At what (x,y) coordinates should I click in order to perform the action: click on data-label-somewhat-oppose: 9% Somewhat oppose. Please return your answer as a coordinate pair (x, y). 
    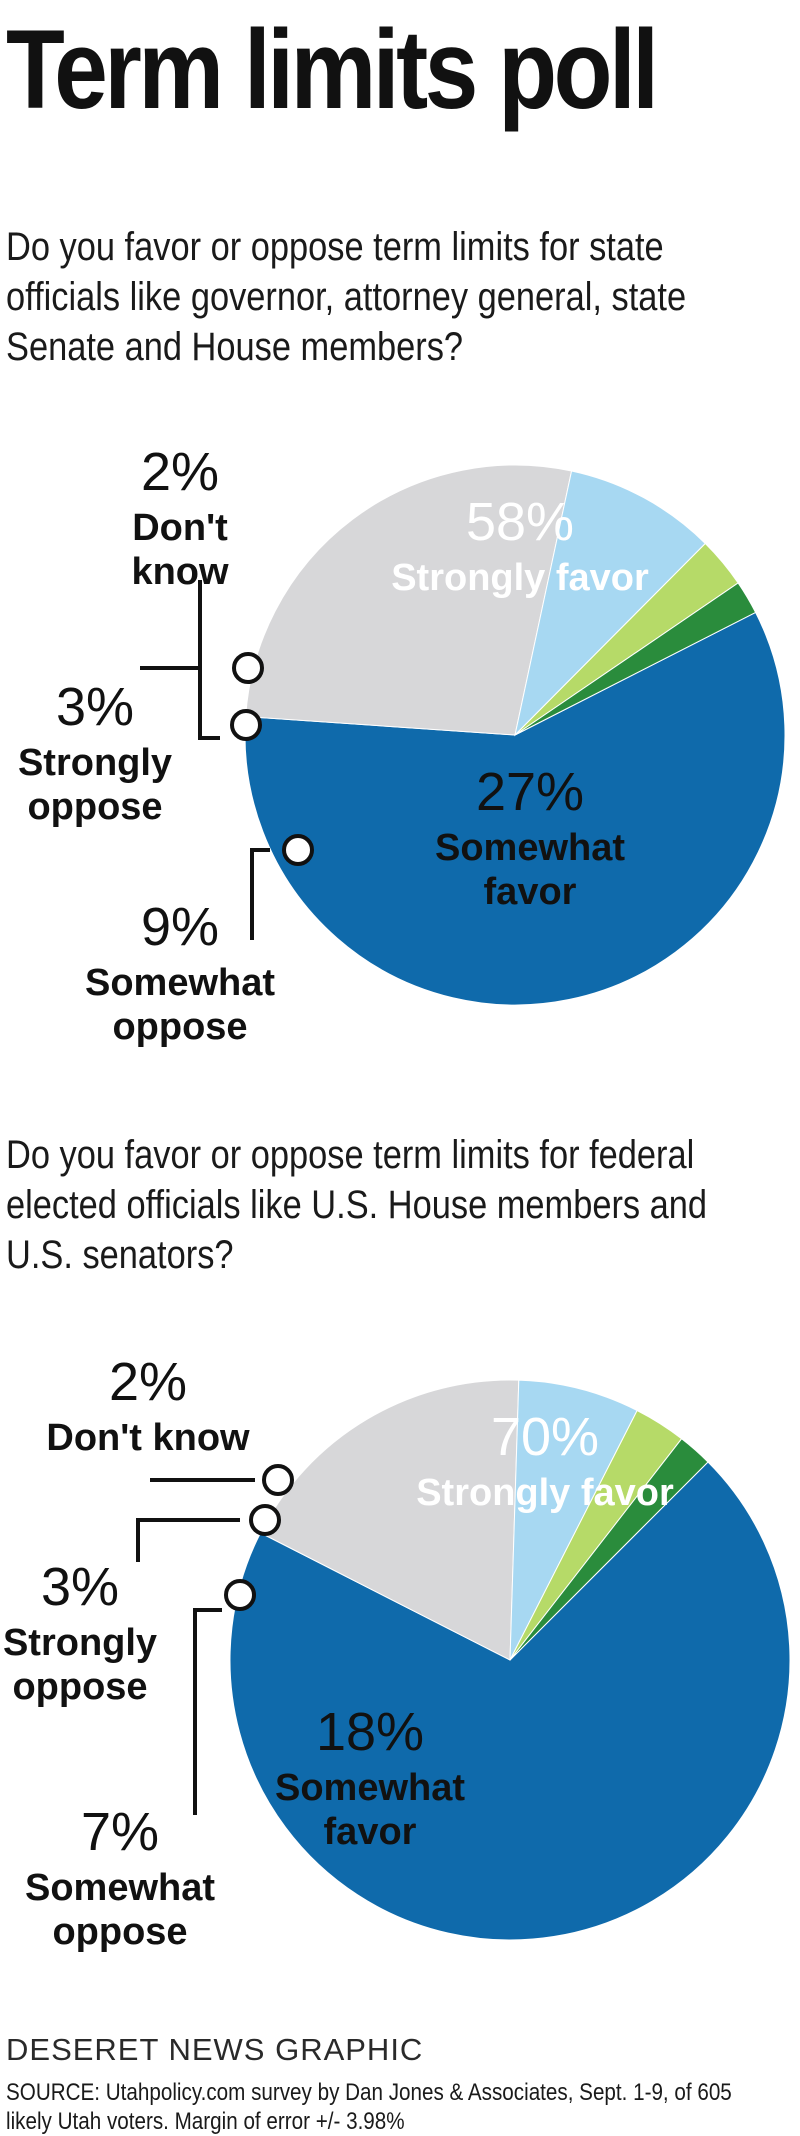
    Looking at the image, I should click on (180, 972).